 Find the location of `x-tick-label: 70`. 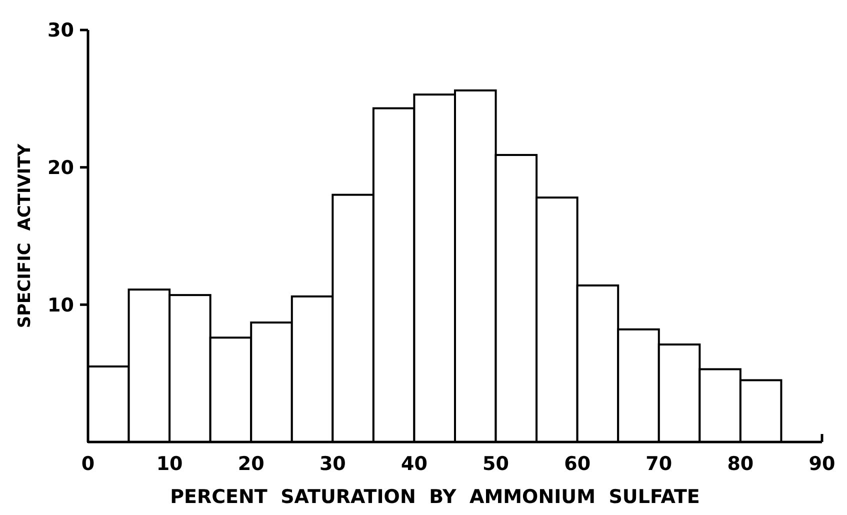

x-tick-label: 70 is located at coordinates (659, 464).